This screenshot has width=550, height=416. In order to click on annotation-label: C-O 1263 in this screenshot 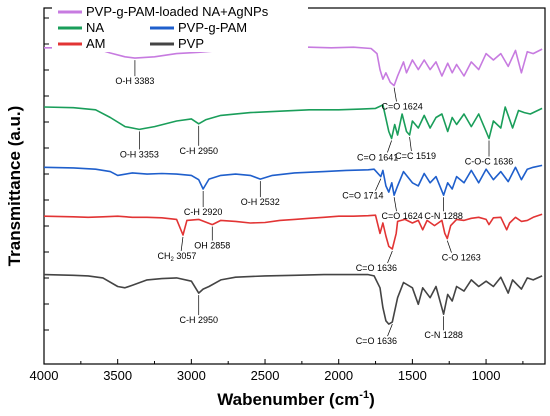, I will do `click(461, 258)`.